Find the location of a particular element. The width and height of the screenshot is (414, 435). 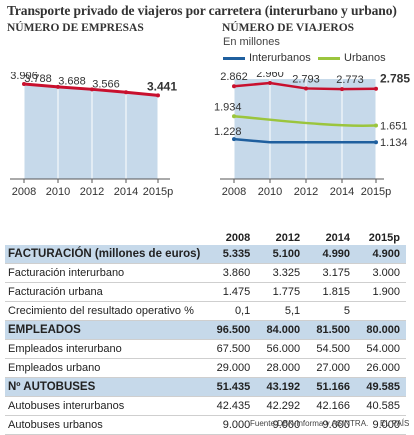

legend-label-urbanos: Urbanos is located at coordinates (365, 58).